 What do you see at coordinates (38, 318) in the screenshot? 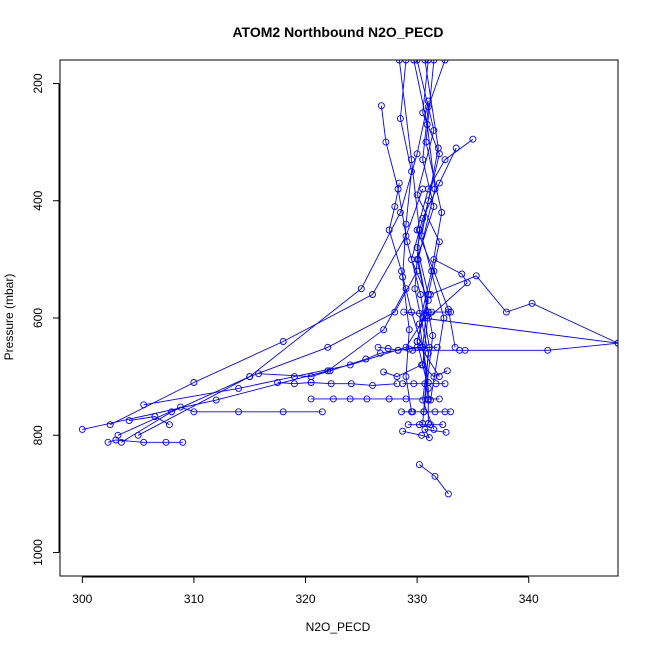
I see `y-tick-label: 600` at bounding box center [38, 318].